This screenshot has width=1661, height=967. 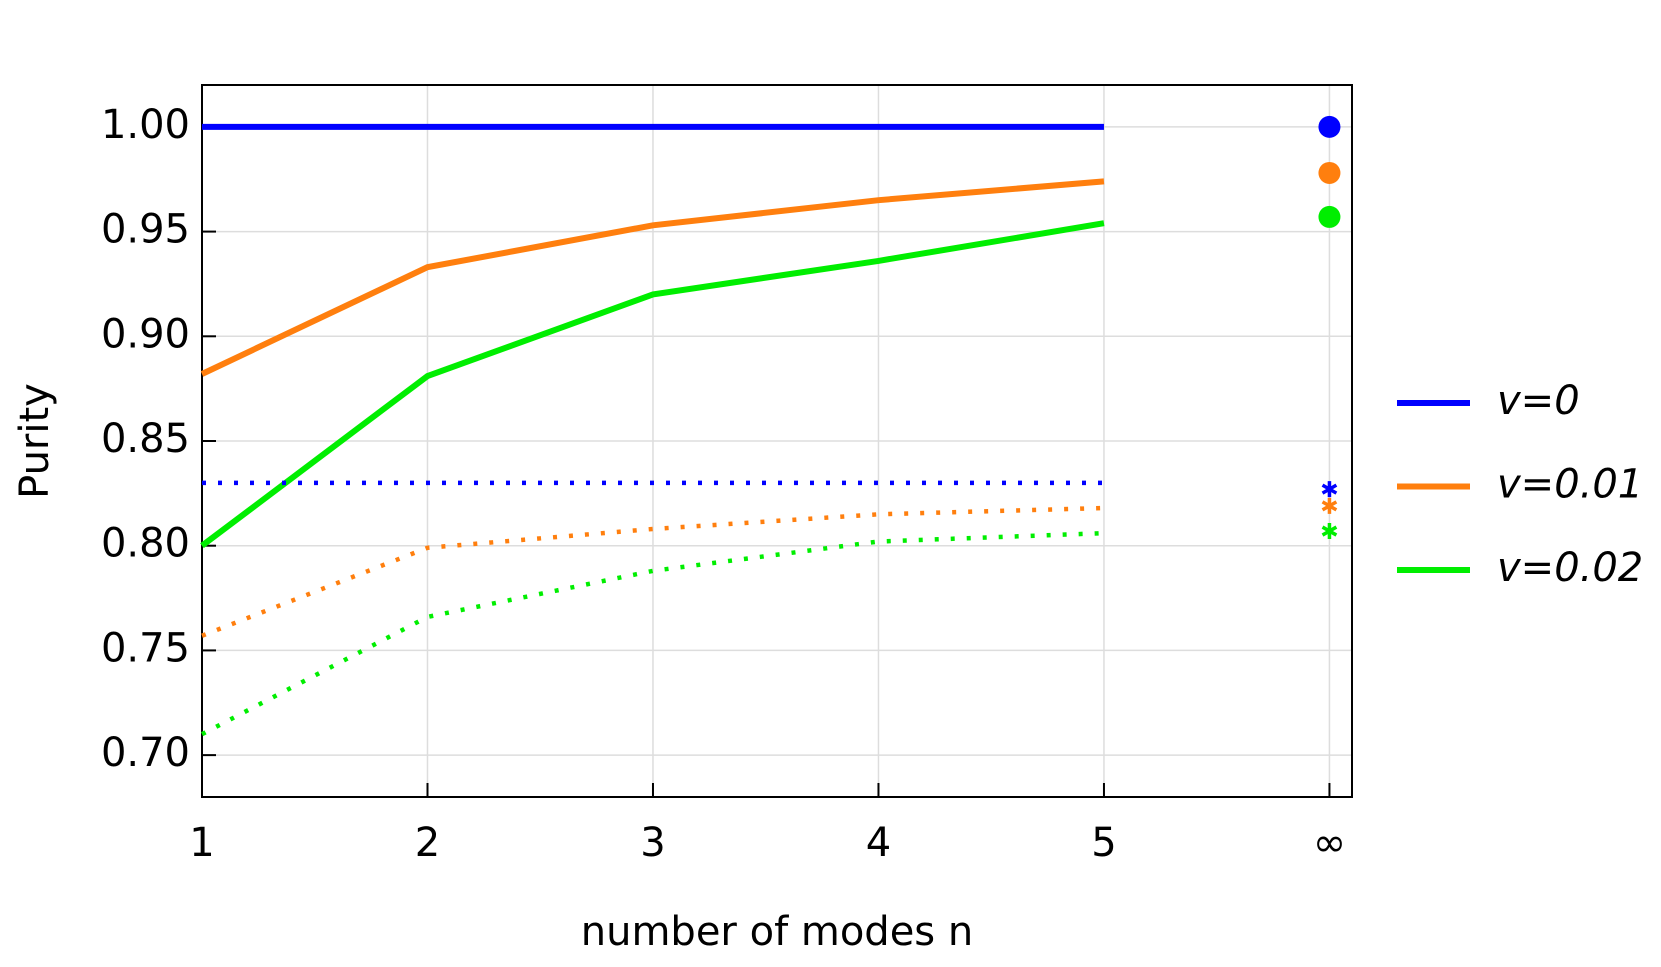 I want to click on legend-label: v=0.02, so click(x=1570, y=568).